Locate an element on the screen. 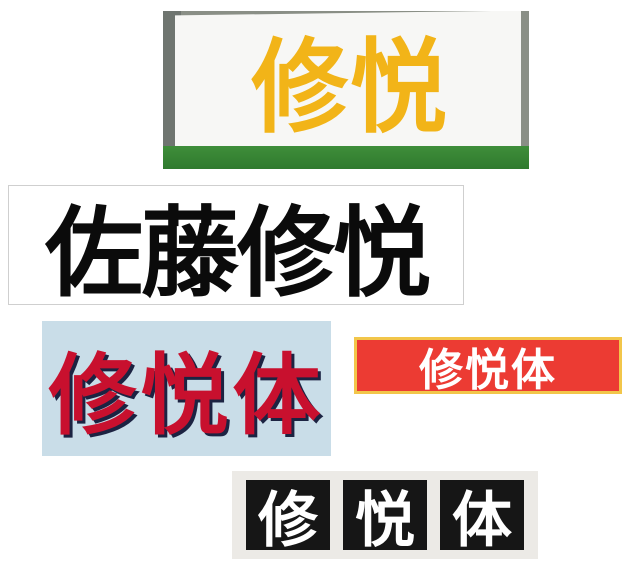  sign-lettering: 修 悦 is located at coordinates (350, 83).